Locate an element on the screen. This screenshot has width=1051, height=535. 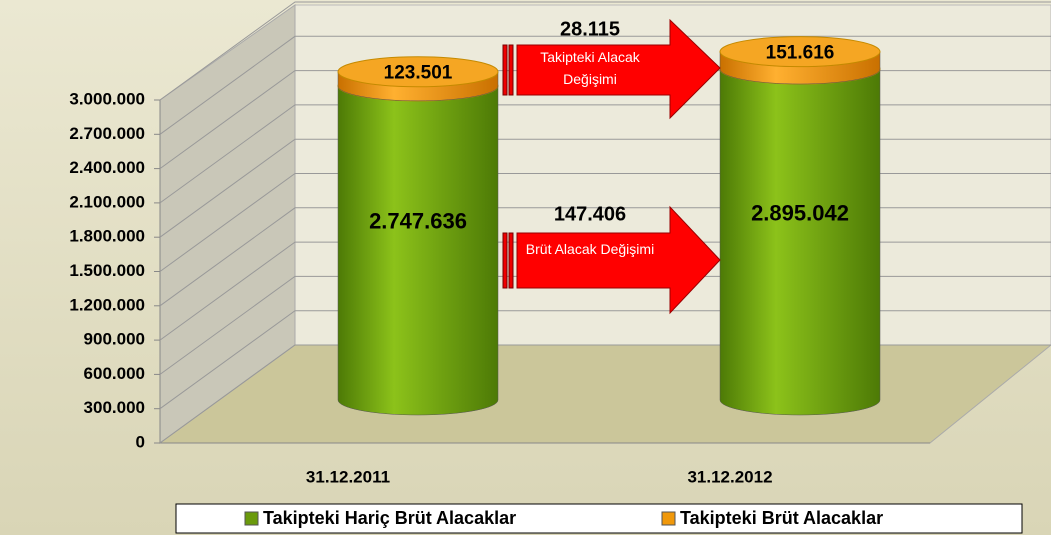
y-tick-label: 2.400.000 is located at coordinates (107, 167).